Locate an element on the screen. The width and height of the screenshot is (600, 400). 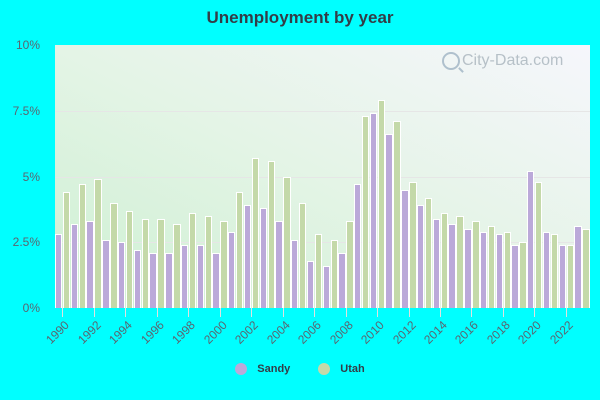
y-tick-label: 0% is located at coordinates (31, 308).